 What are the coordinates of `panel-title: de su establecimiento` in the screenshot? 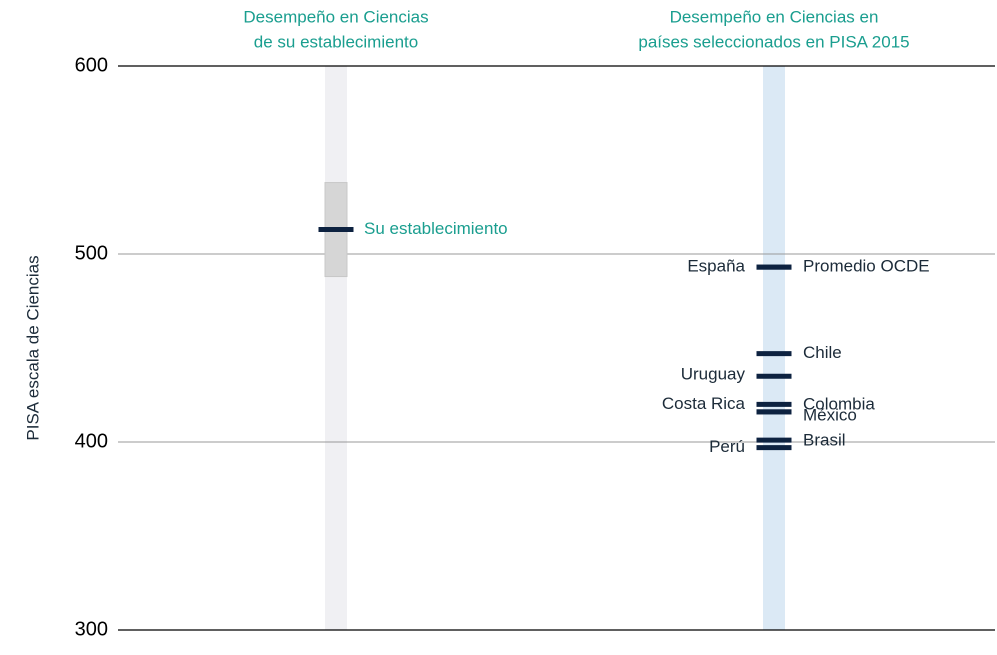 It's located at (336, 41).